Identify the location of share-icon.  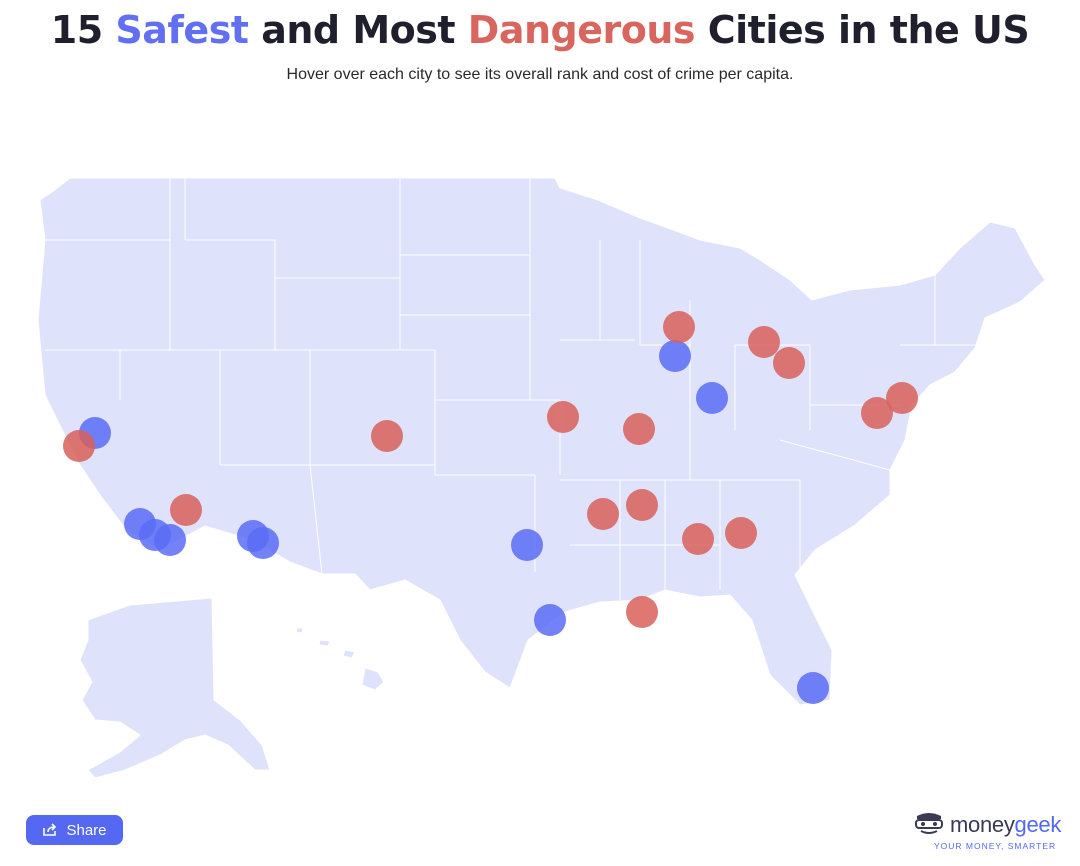
(50, 829).